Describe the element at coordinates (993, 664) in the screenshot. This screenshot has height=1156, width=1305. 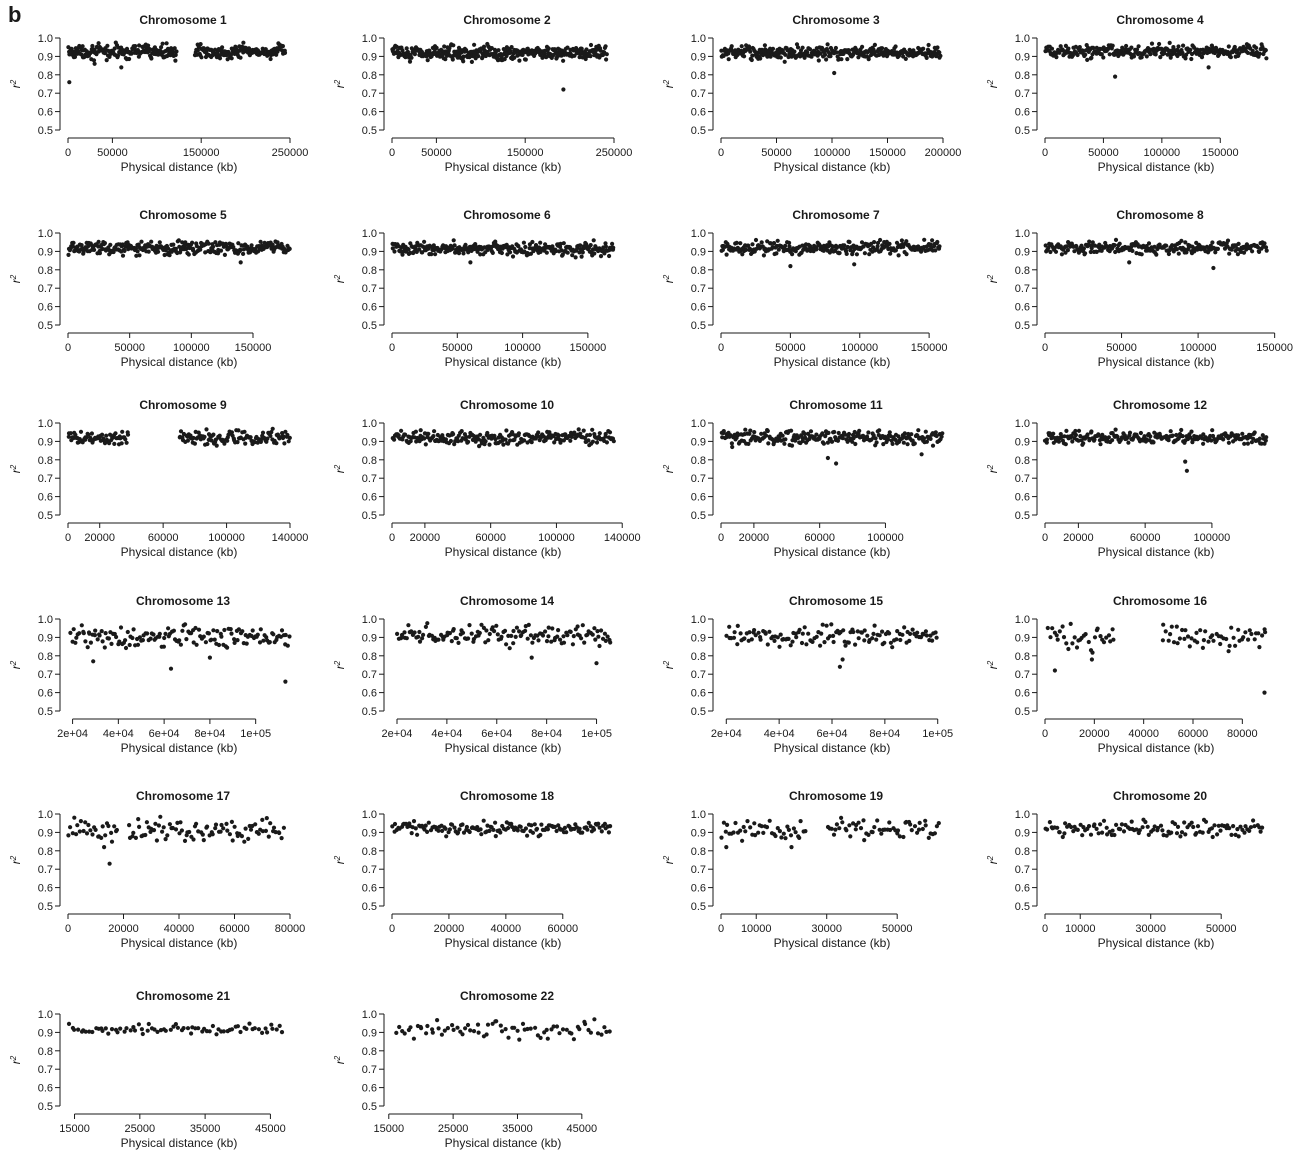
I see `y-axis-label: r2` at that location.